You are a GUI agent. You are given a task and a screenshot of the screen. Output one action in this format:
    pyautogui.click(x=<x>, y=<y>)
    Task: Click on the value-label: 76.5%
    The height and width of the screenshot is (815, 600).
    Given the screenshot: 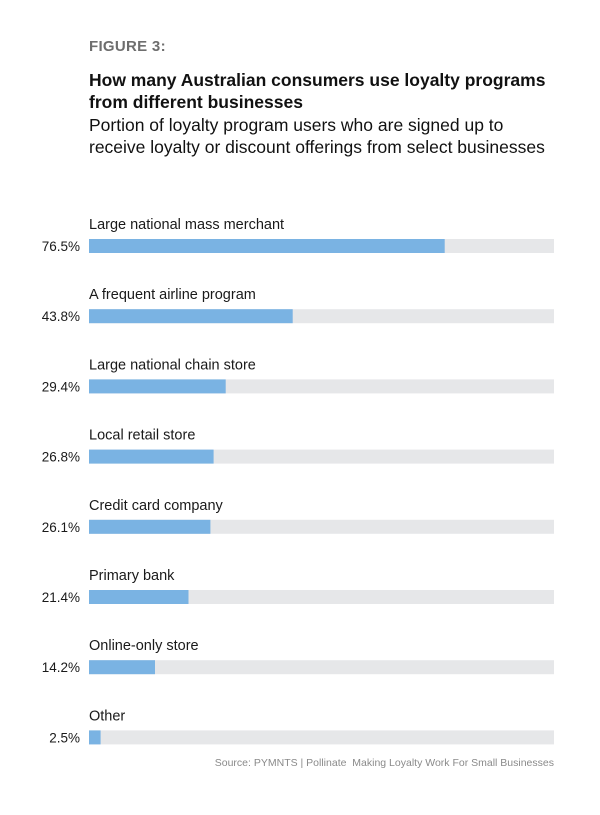 What is the action you would take?
    pyautogui.click(x=61, y=246)
    